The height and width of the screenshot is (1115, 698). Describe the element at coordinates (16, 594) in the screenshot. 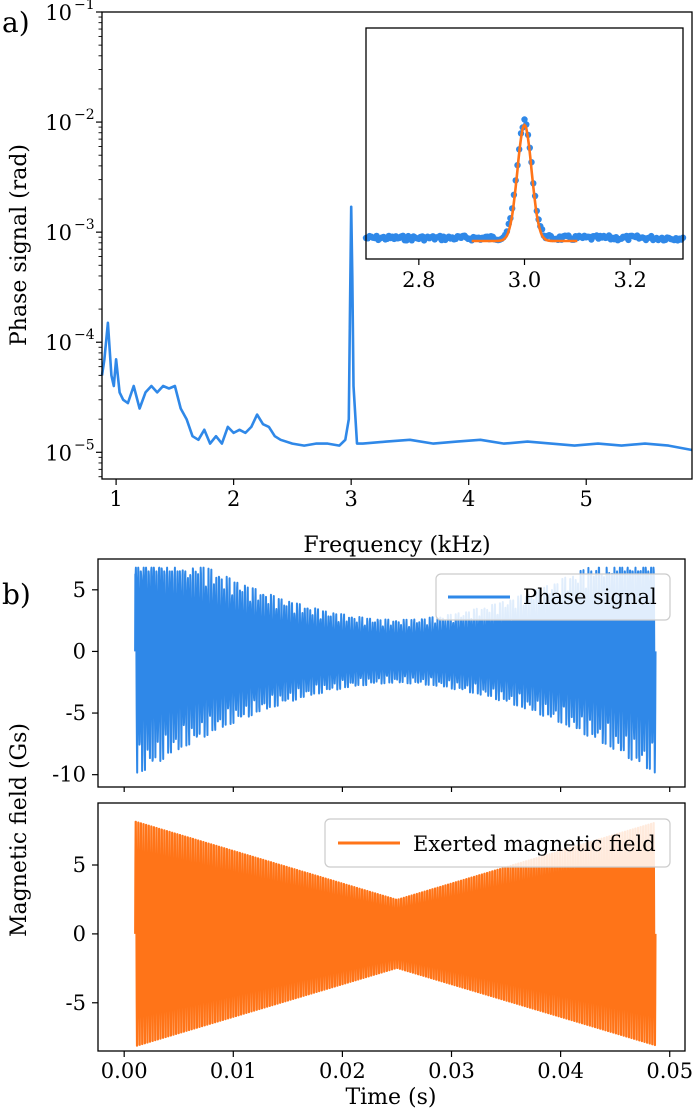

I see `panel-label-b: b)` at that location.